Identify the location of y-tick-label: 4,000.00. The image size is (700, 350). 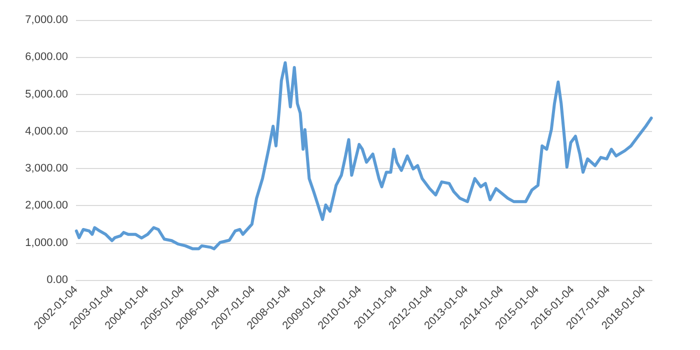
(46, 131).